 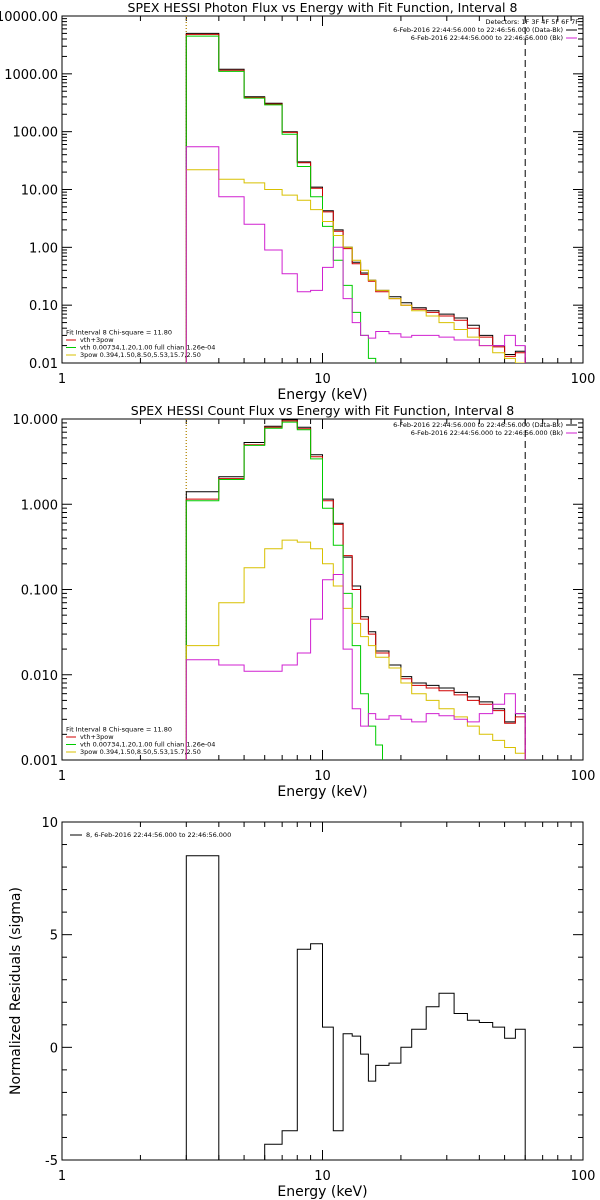 I want to click on y-tick-label: 10000.00, so click(x=29, y=17).